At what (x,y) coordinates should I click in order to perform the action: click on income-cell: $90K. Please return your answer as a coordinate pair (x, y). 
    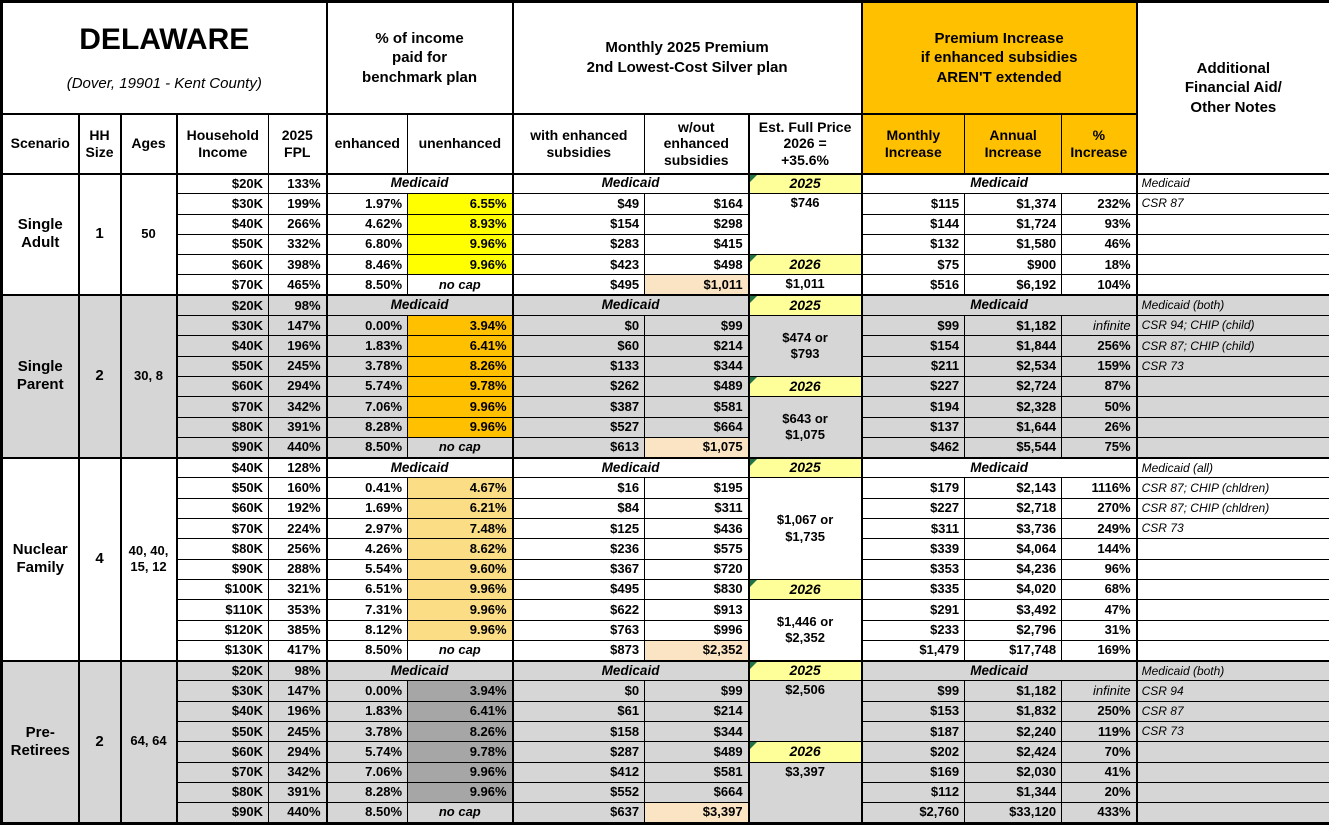
    Looking at the image, I should click on (223, 569).